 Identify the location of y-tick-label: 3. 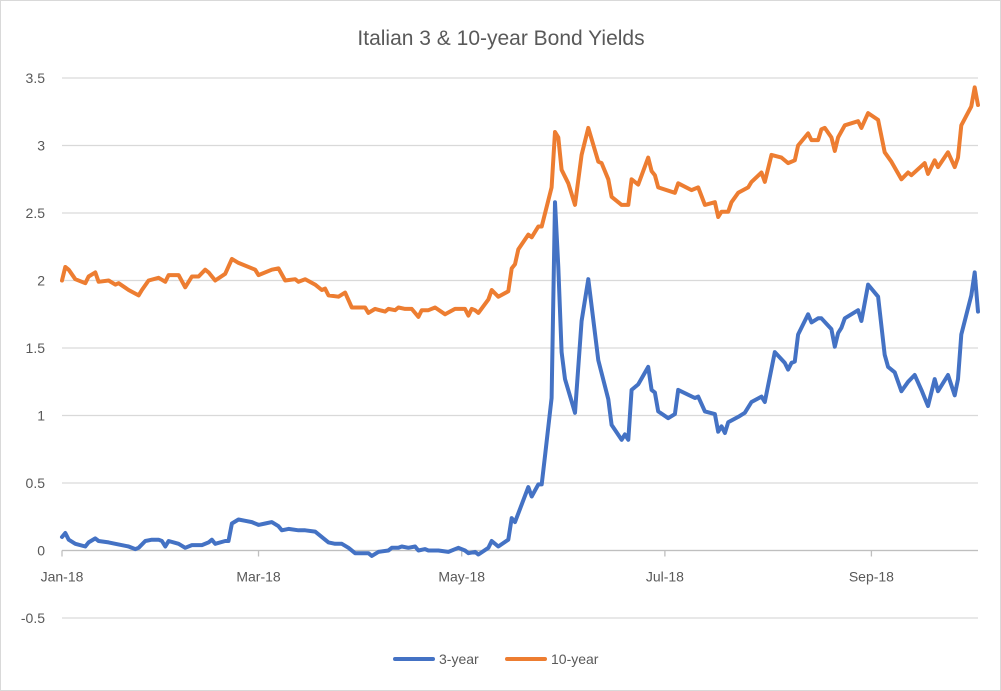
(41, 146).